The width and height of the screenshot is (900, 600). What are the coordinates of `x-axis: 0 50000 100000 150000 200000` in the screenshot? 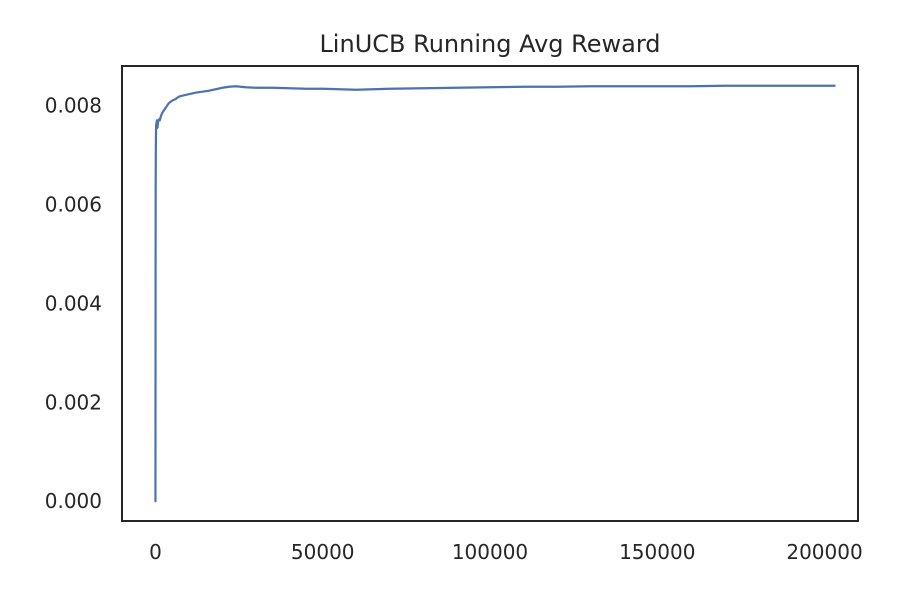 It's located at (506, 552).